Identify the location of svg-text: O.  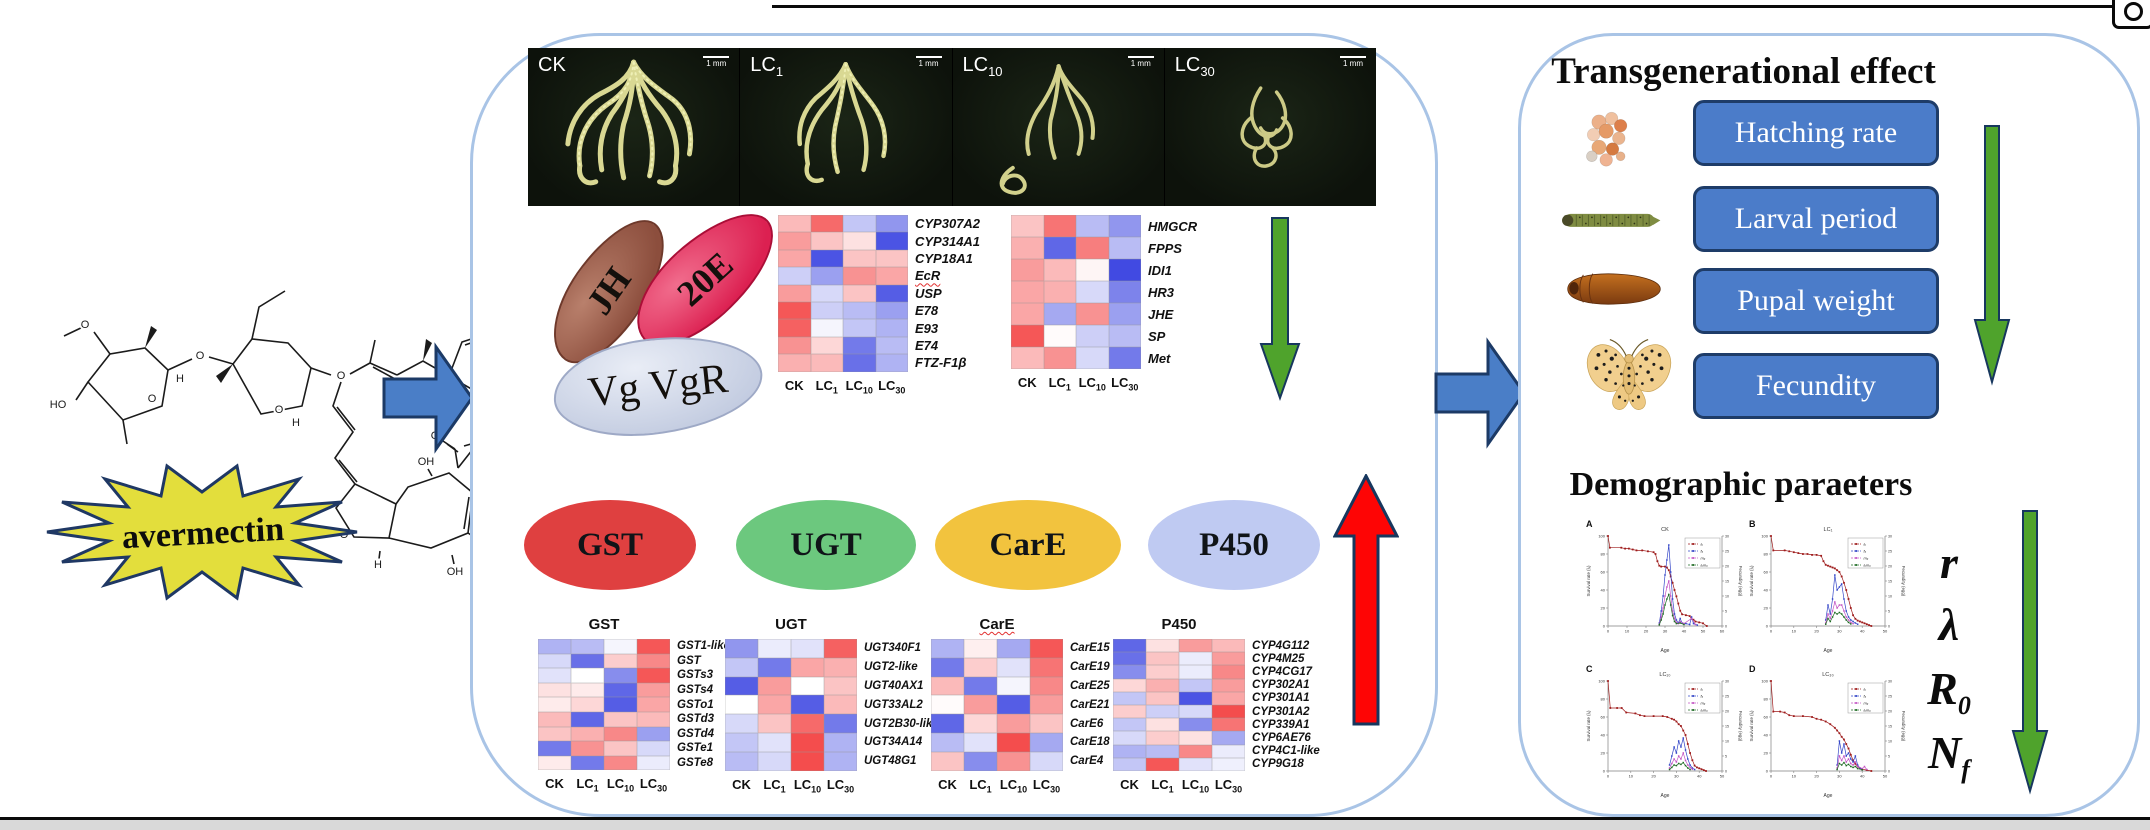
(200, 356).